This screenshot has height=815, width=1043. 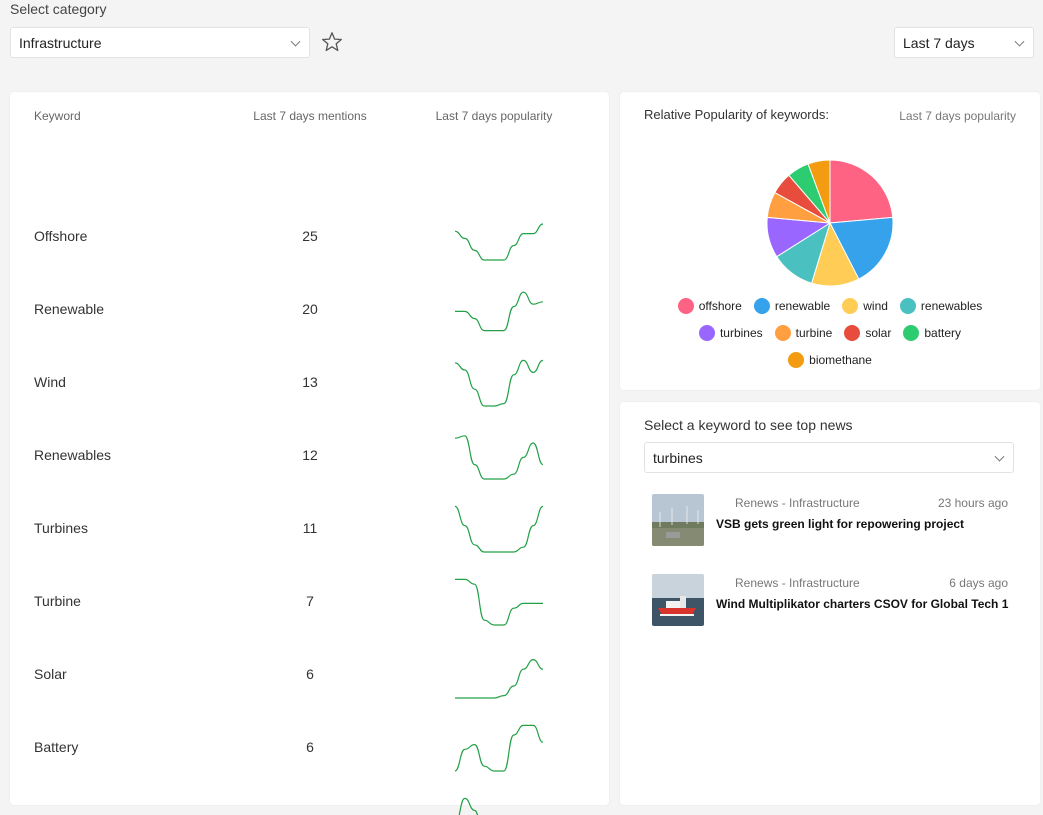 I want to click on table-row: Solar 6, so click(x=309, y=672).